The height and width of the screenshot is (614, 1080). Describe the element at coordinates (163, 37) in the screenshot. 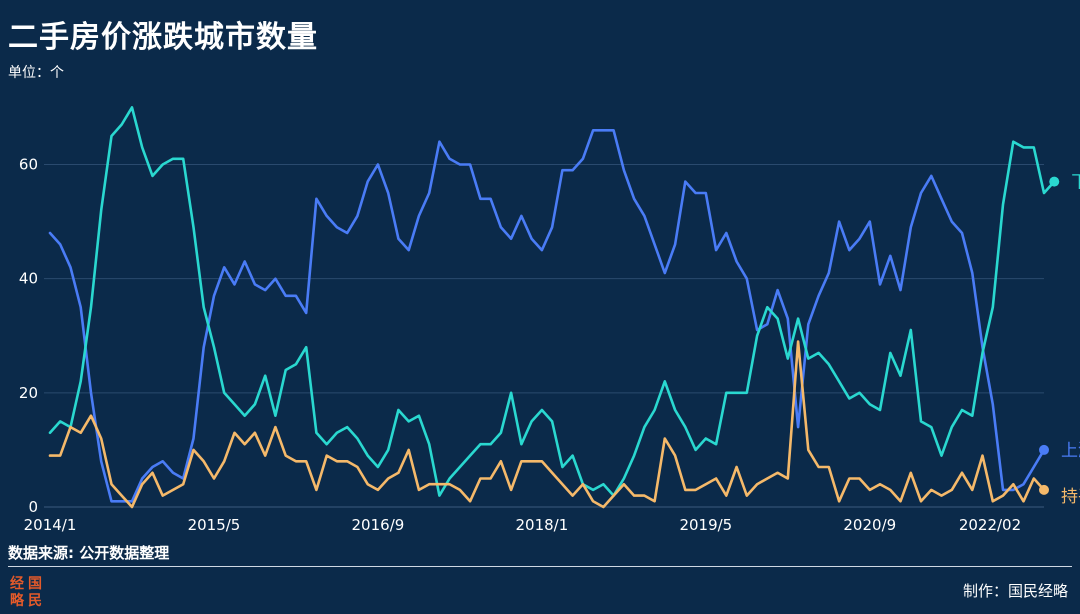

I see `chart-title: 二手房价涨跌城市数量` at that location.